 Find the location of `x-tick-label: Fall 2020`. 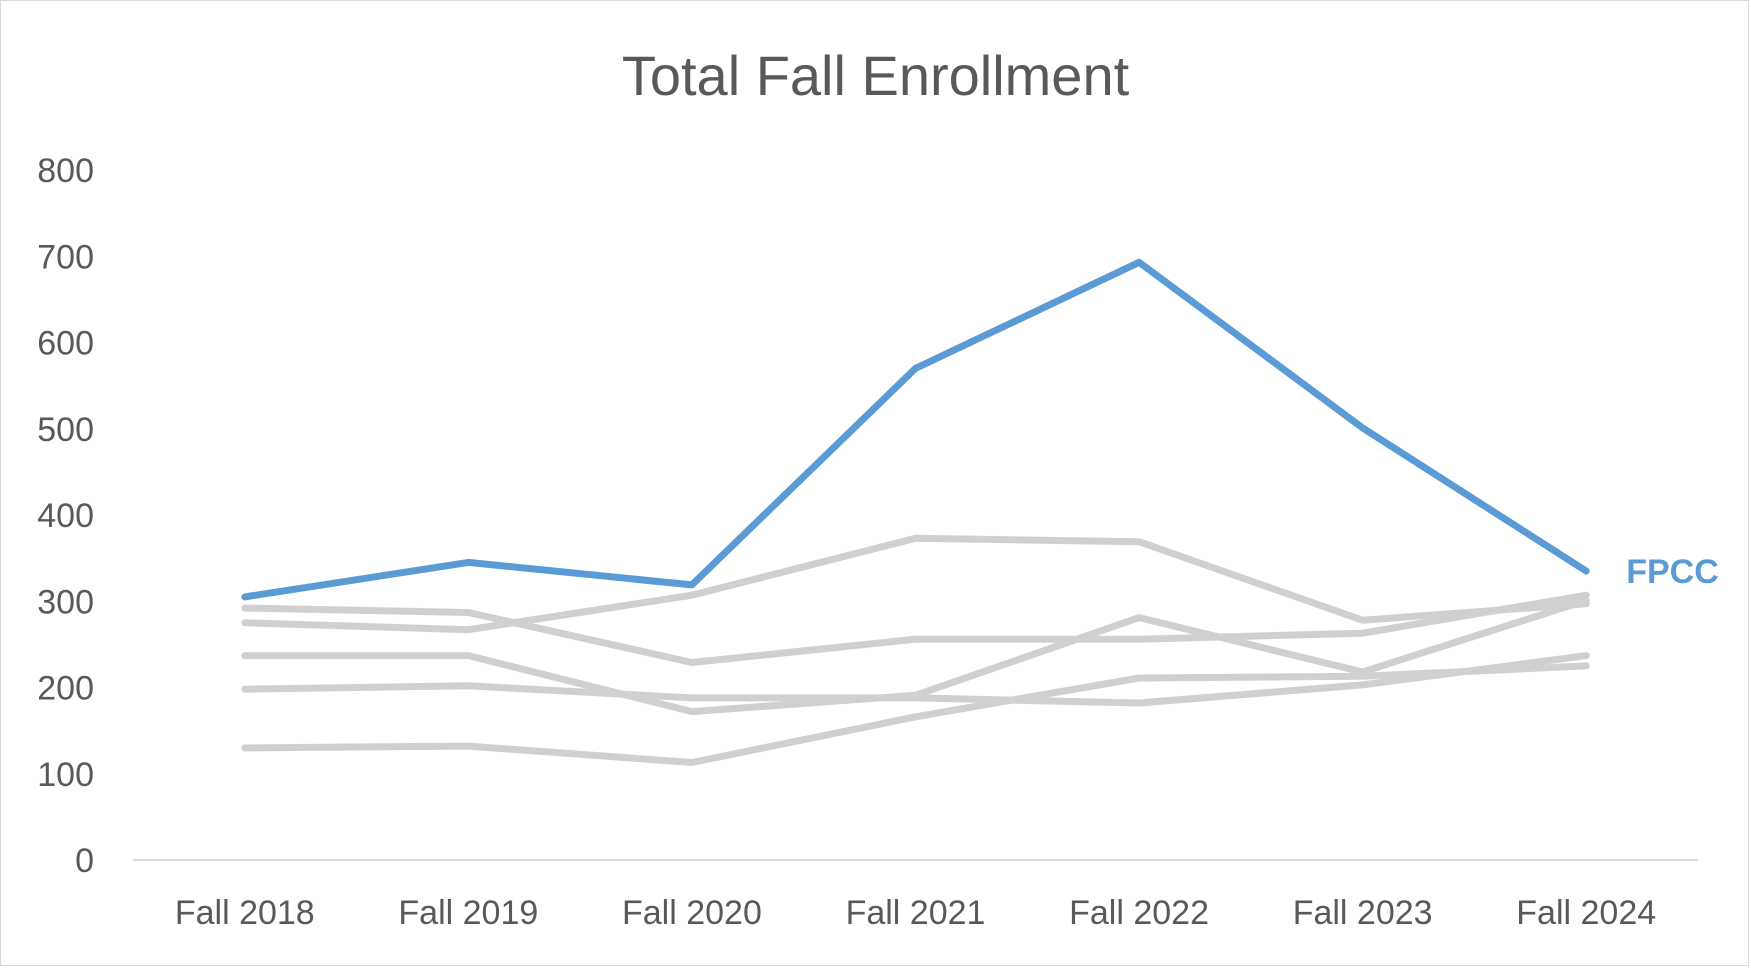

x-tick-label: Fall 2020 is located at coordinates (692, 913).